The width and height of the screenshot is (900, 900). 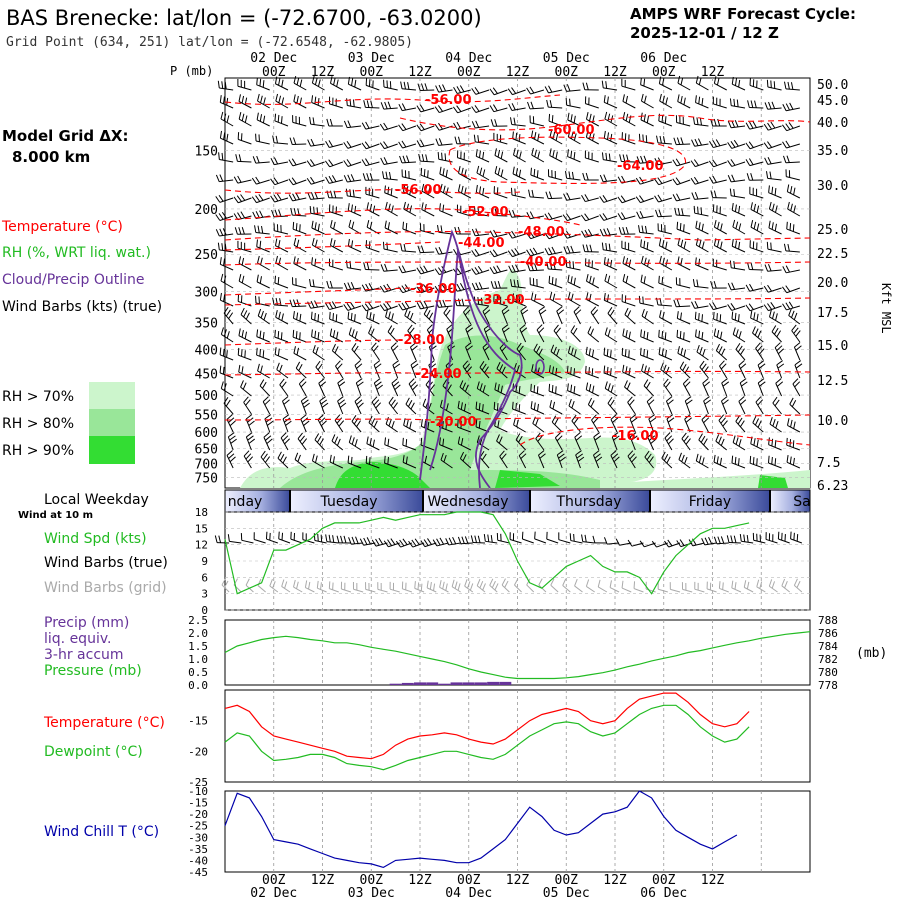 I want to click on legend-rh90: RH > 90%, so click(x=38, y=451).